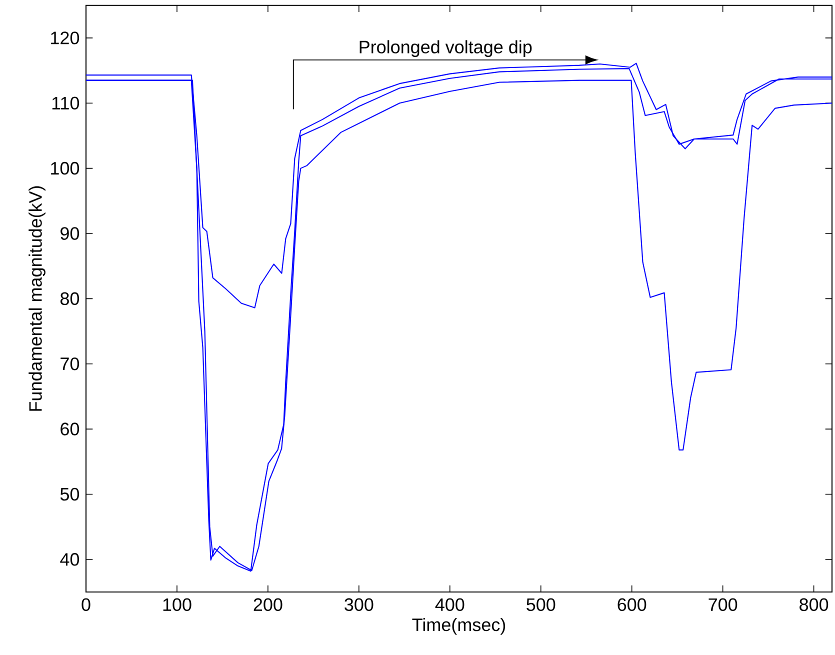 This screenshot has height=655, width=835. Describe the element at coordinates (65, 168) in the screenshot. I see `y-tick-label: 100` at that location.